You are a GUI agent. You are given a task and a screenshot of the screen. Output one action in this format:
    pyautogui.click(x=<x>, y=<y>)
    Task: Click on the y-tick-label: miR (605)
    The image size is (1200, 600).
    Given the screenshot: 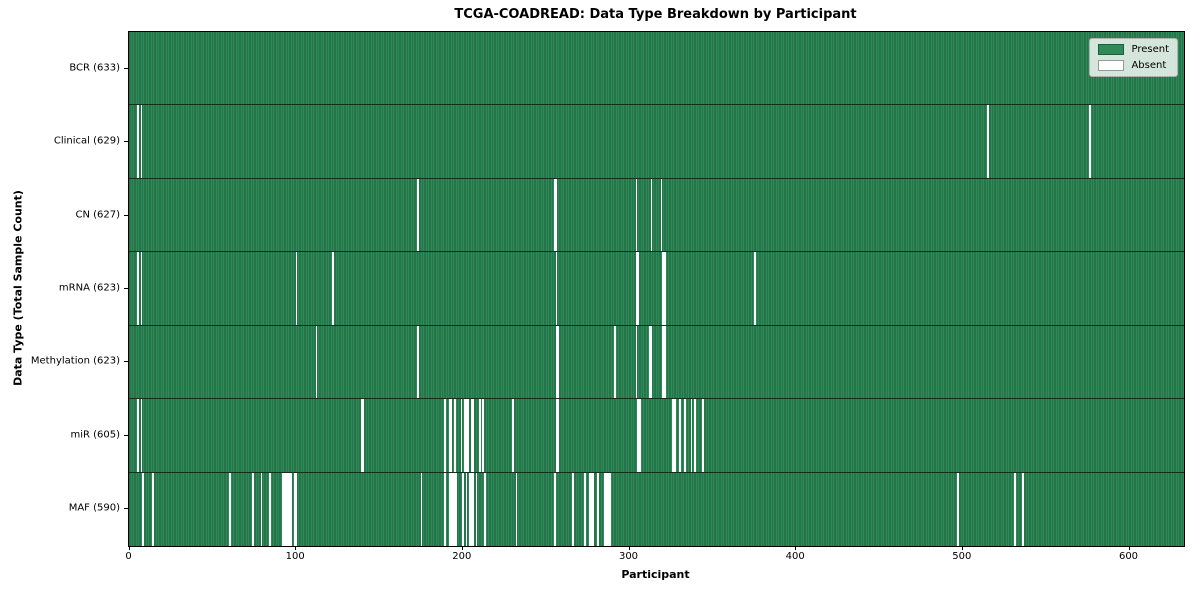 What is the action you would take?
    pyautogui.click(x=95, y=435)
    